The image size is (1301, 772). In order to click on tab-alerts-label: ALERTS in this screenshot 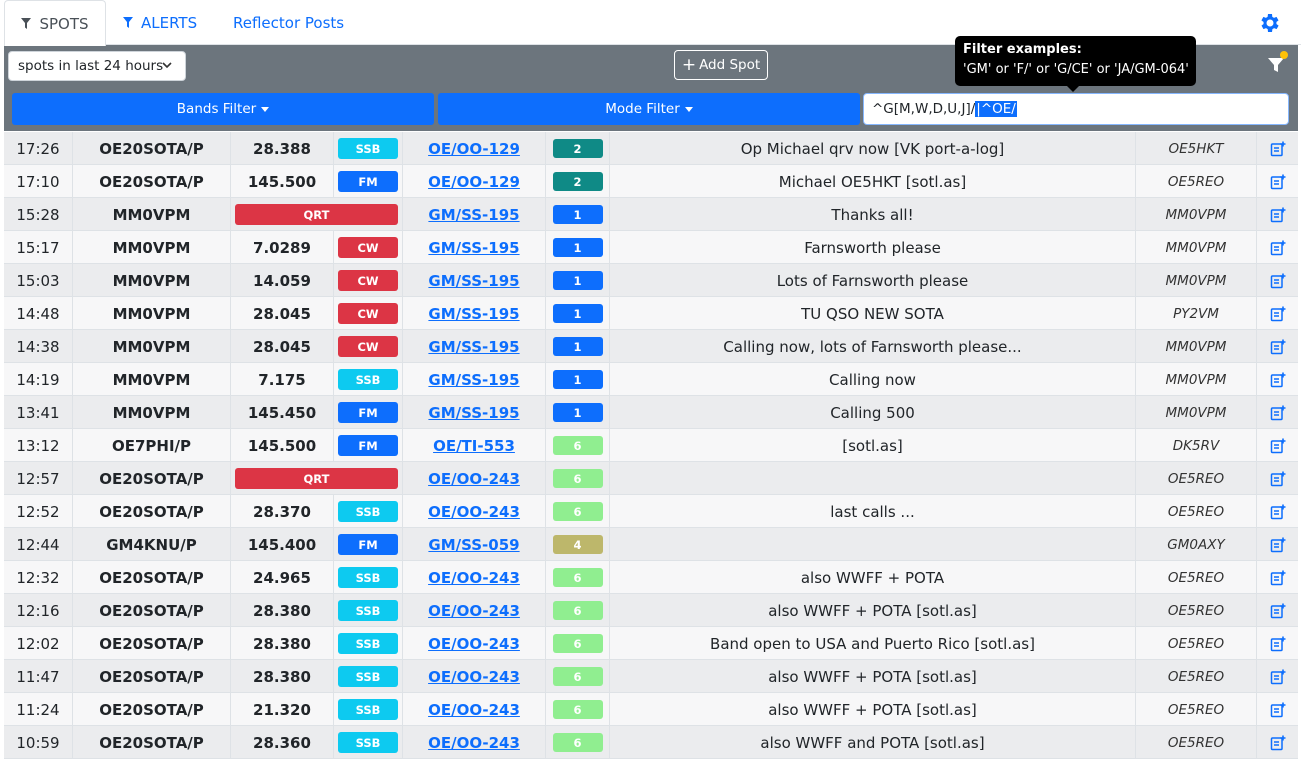, I will do `click(169, 22)`.